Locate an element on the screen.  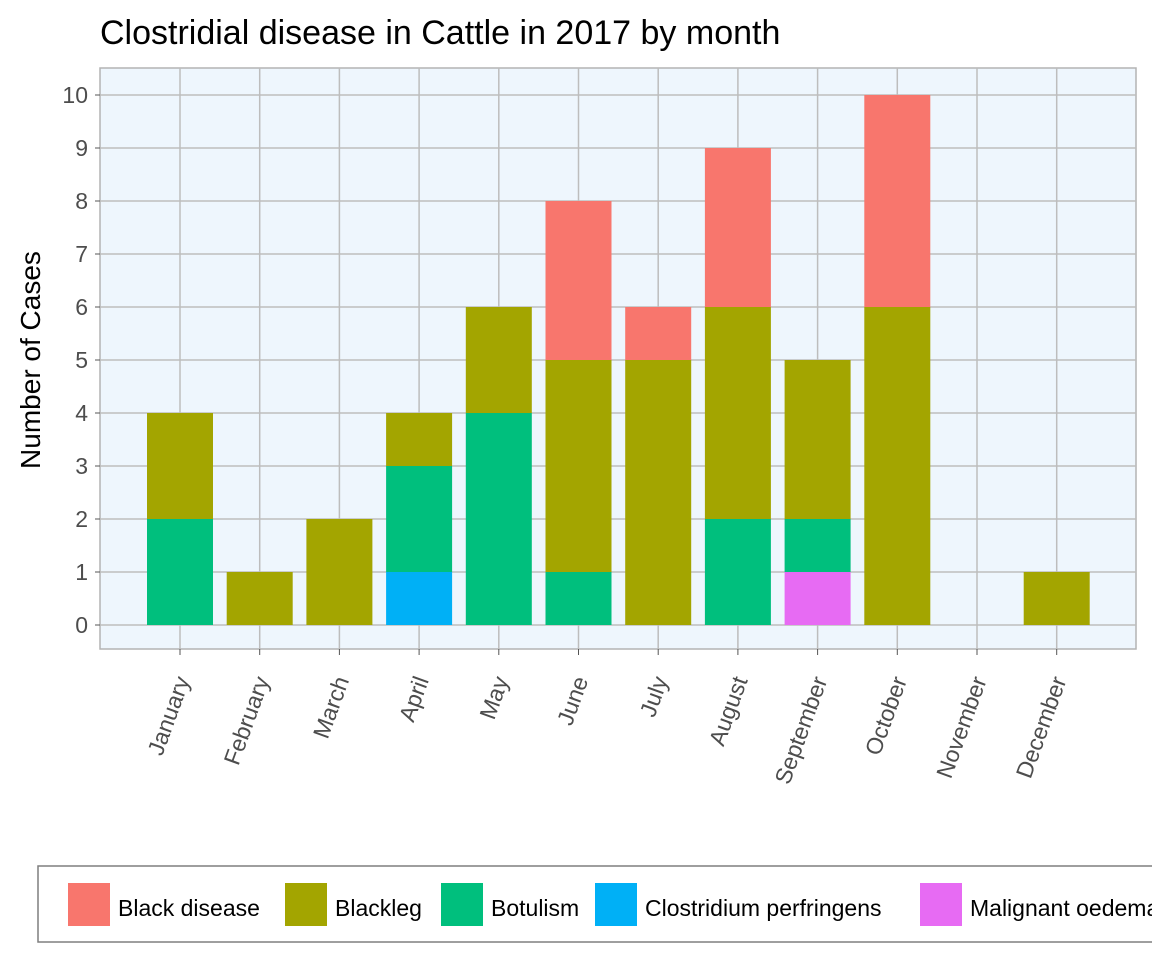
legend-label: Blackleg is located at coordinates (378, 908).